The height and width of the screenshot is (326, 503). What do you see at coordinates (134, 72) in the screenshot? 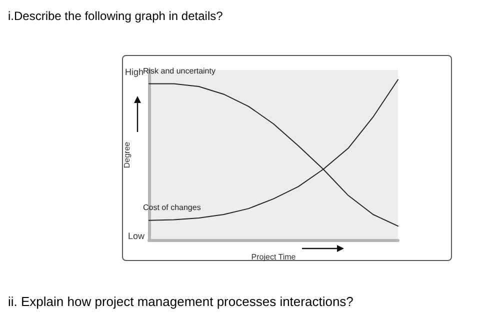
I see `text: High` at bounding box center [134, 72].